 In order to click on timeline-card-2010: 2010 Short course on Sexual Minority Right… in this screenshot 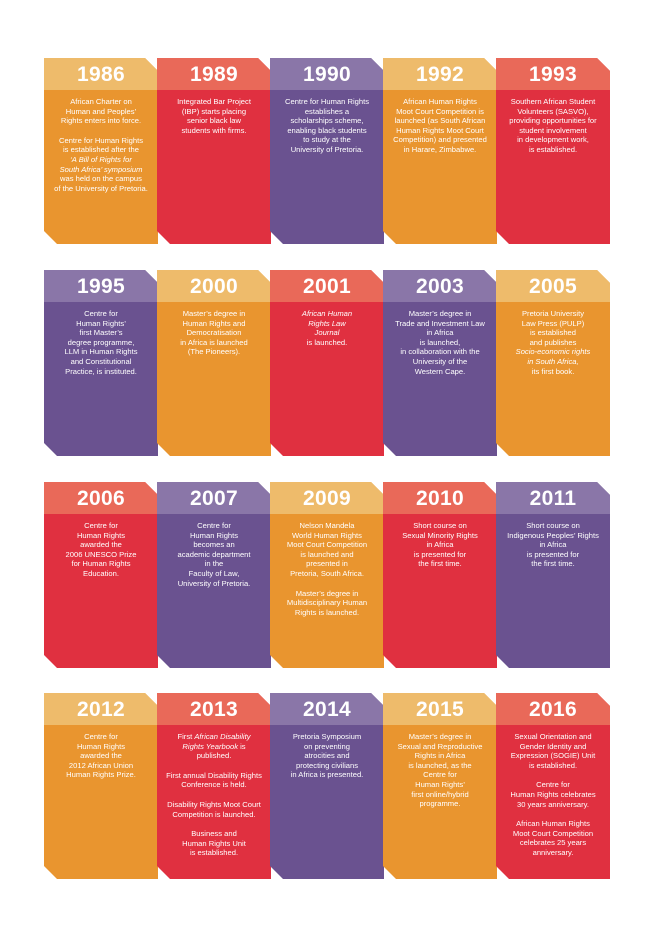, I will do `click(440, 575)`.